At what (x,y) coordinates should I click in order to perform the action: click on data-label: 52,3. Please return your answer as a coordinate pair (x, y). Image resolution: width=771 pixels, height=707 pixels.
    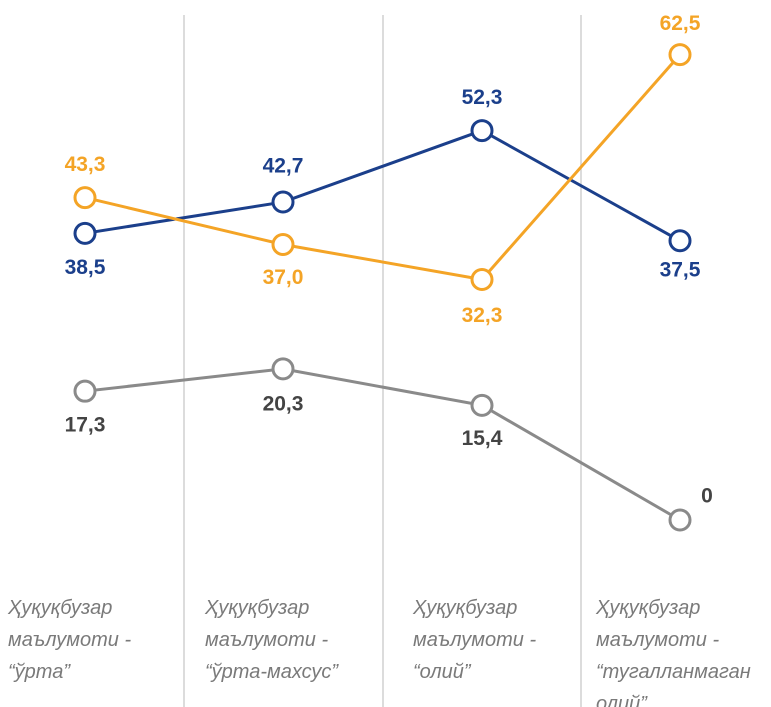
    Looking at the image, I should click on (482, 97).